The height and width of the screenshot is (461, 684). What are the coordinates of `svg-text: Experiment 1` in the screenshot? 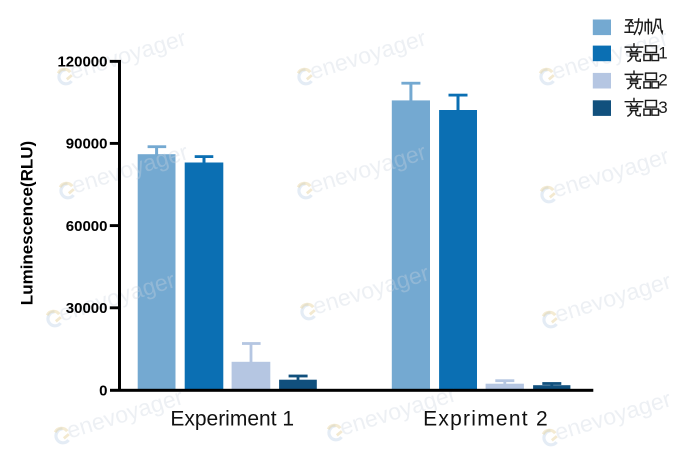 It's located at (232, 419).